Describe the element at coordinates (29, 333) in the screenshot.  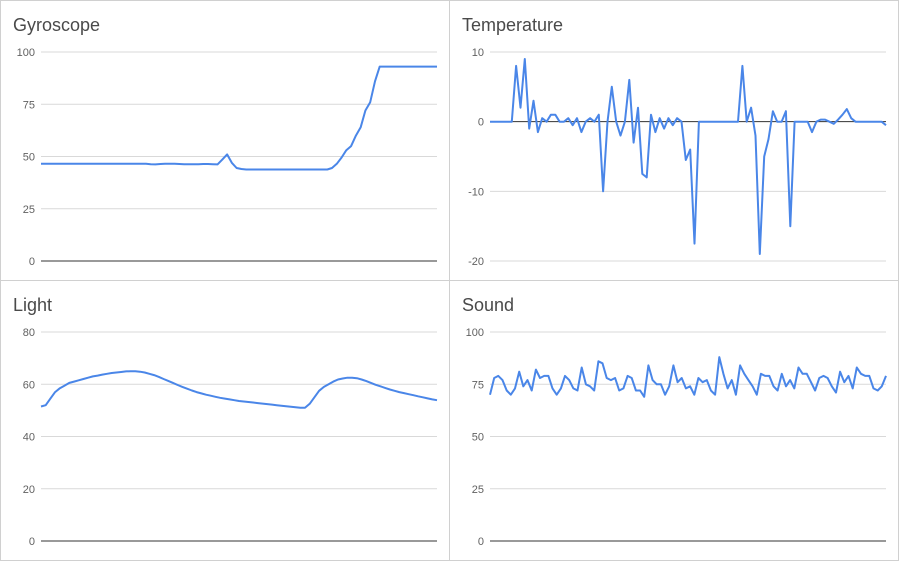
I see `y-tick-label: 80` at that location.